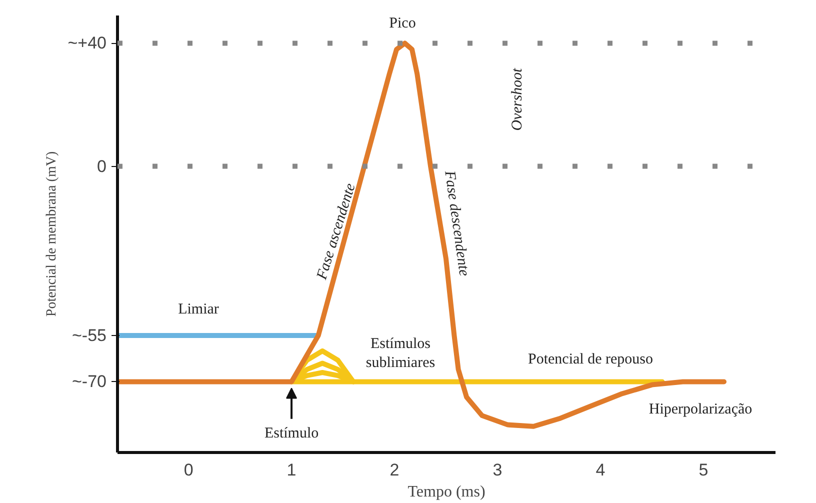 This screenshot has width=816, height=503. I want to click on x-tick-label: 4, so click(601, 470).